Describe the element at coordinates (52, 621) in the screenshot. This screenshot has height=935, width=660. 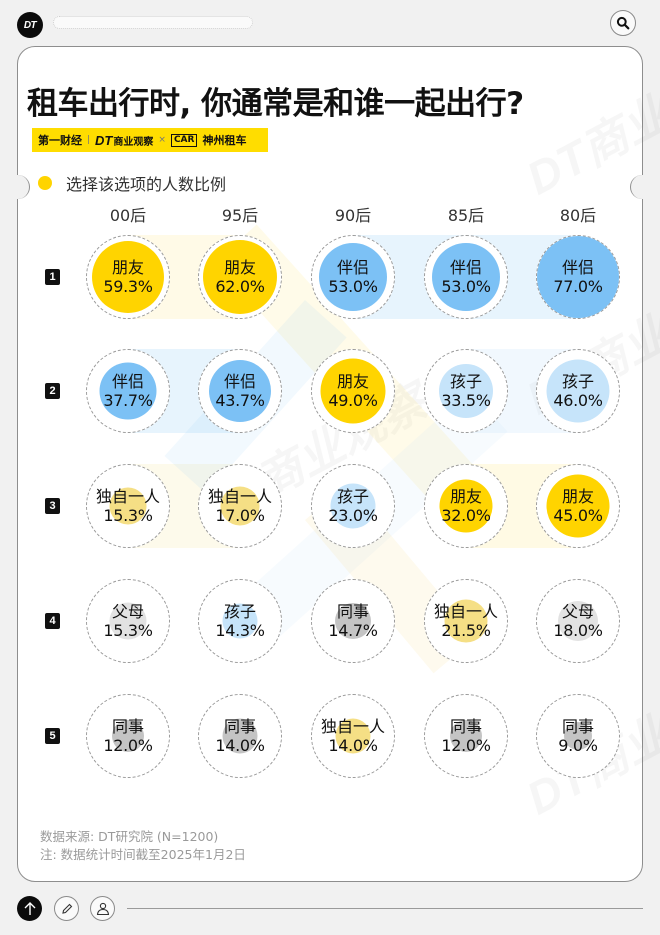
I see `rank-badge: 4` at that location.